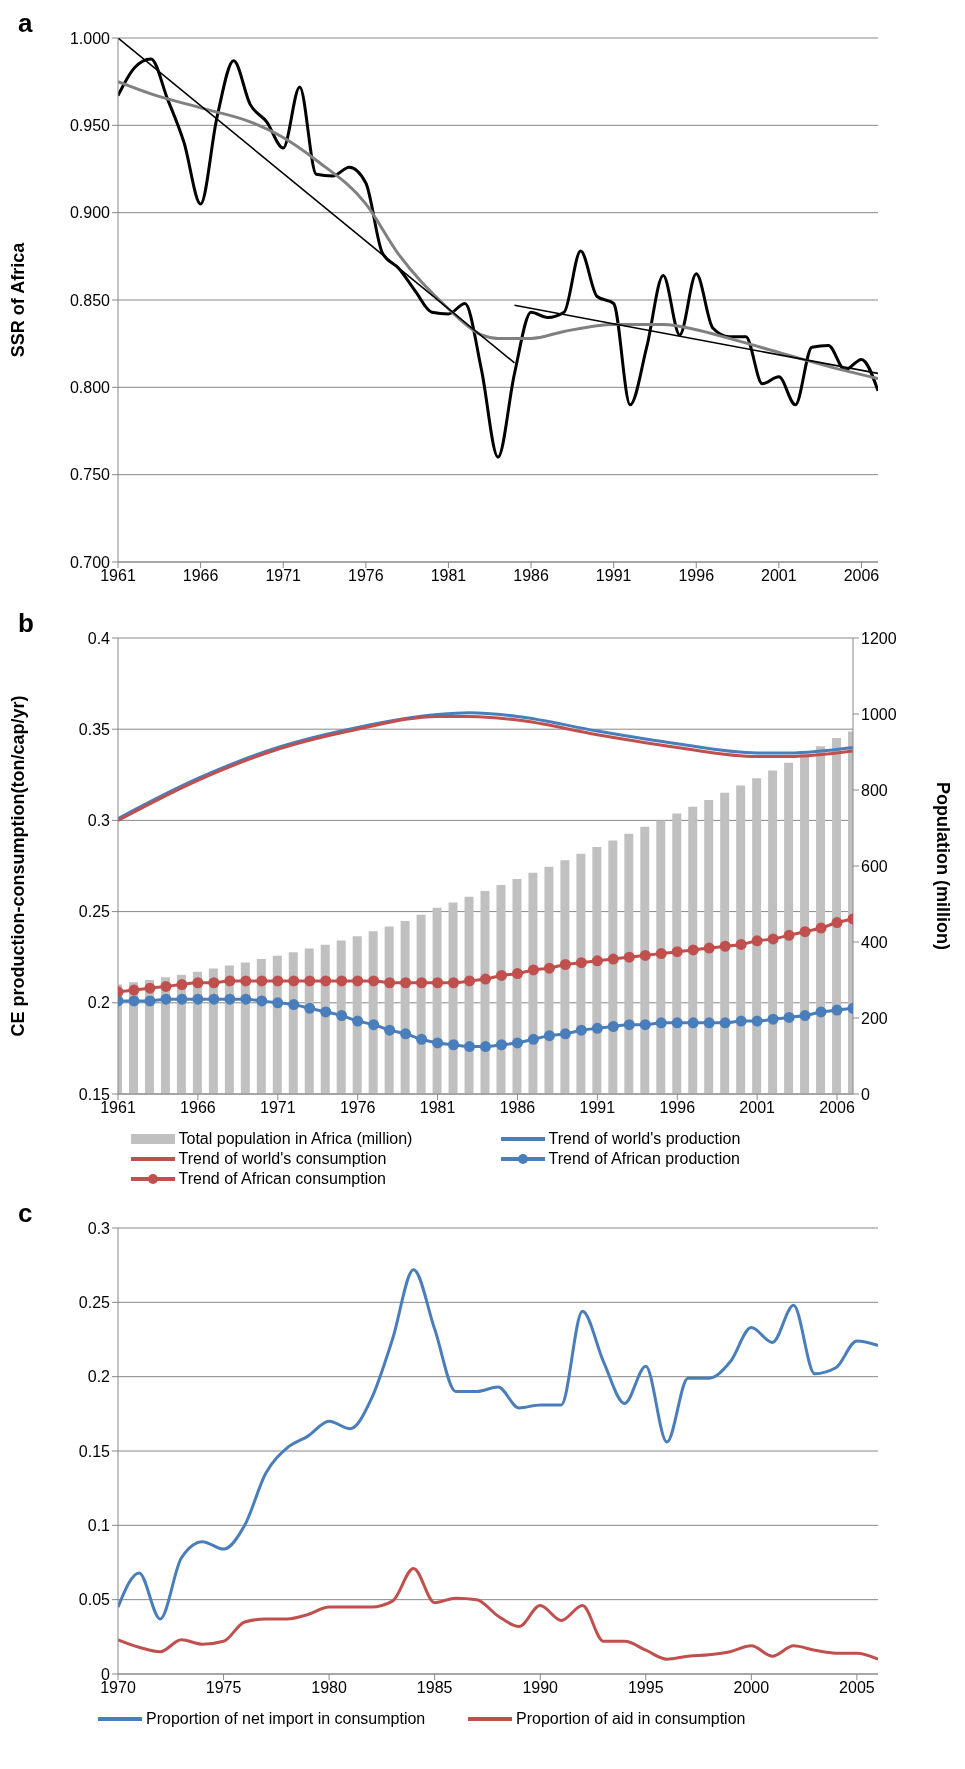 This screenshot has height=1769, width=965. What do you see at coordinates (874, 866) in the screenshot?
I see `y2-tick-label: 600` at bounding box center [874, 866].